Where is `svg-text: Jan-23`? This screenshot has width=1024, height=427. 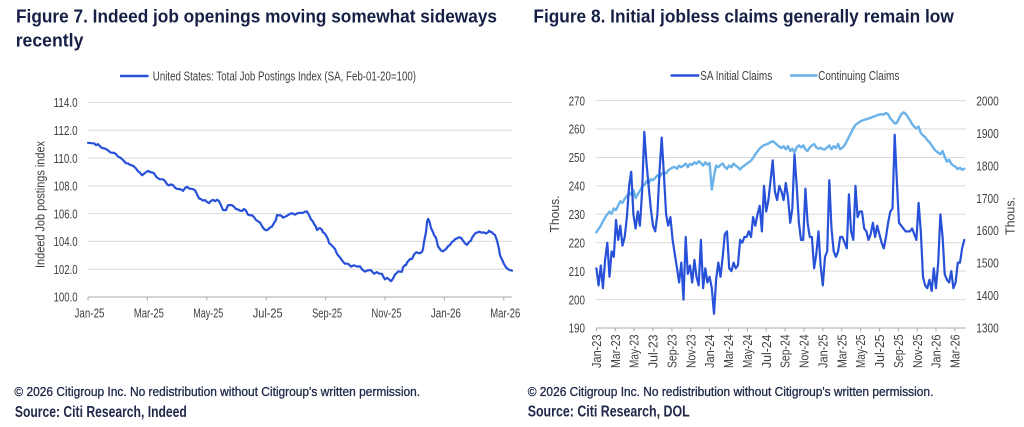
svg-text: Jan-23 is located at coordinates (596, 352).